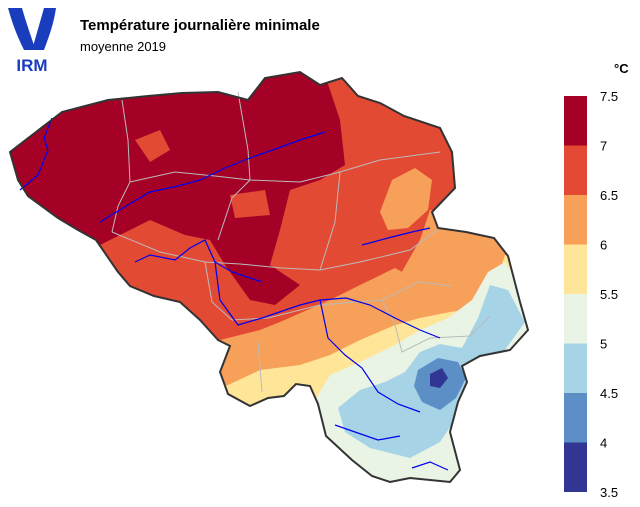 The height and width of the screenshot is (507, 640). I want to click on legend-tick-label: 7, so click(603, 146).